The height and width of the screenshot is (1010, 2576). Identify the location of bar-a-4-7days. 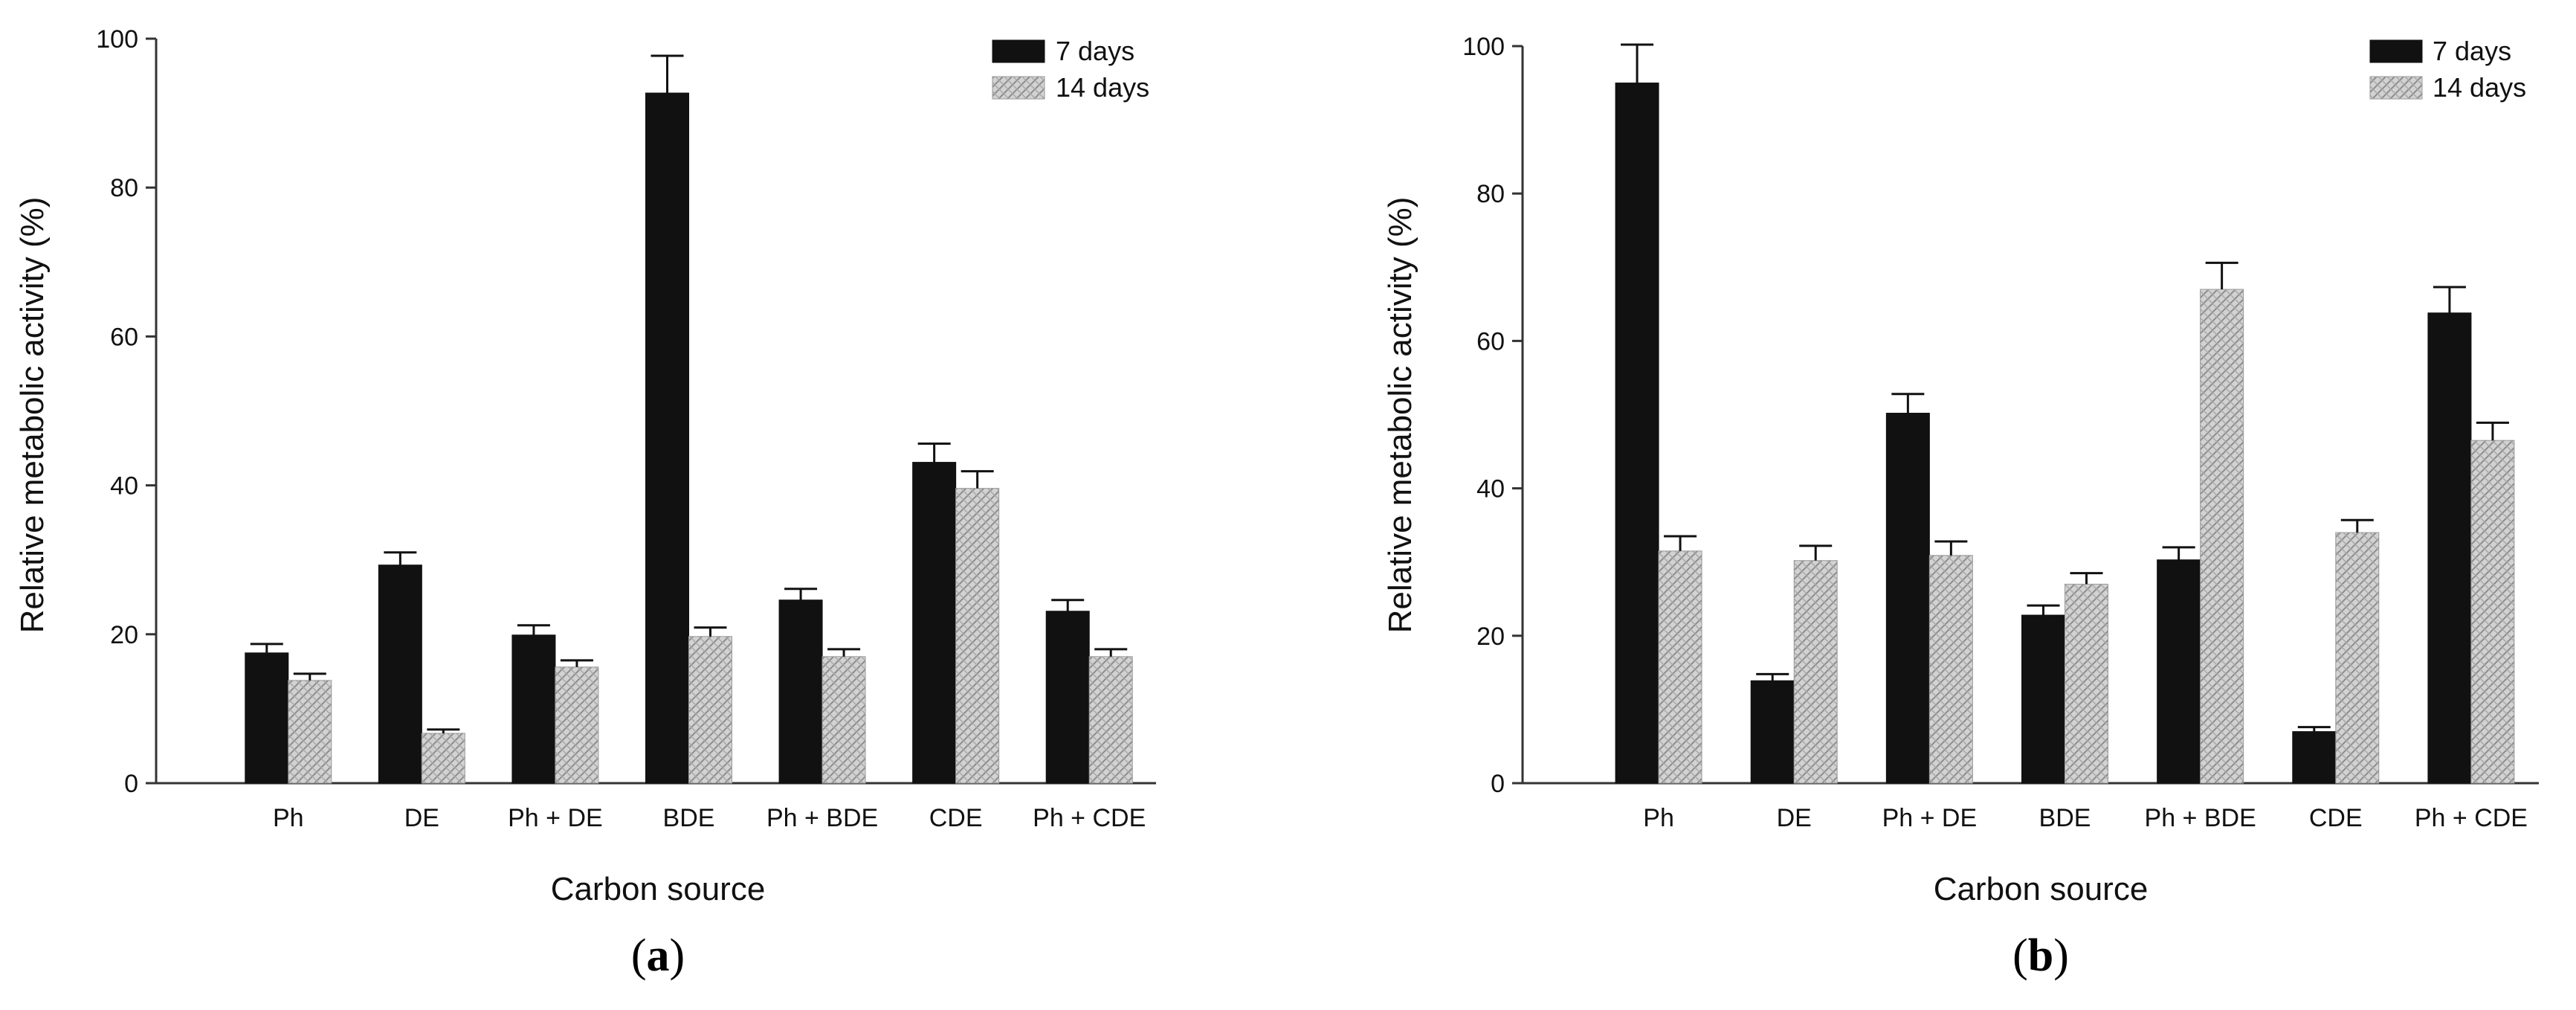
(800, 691).